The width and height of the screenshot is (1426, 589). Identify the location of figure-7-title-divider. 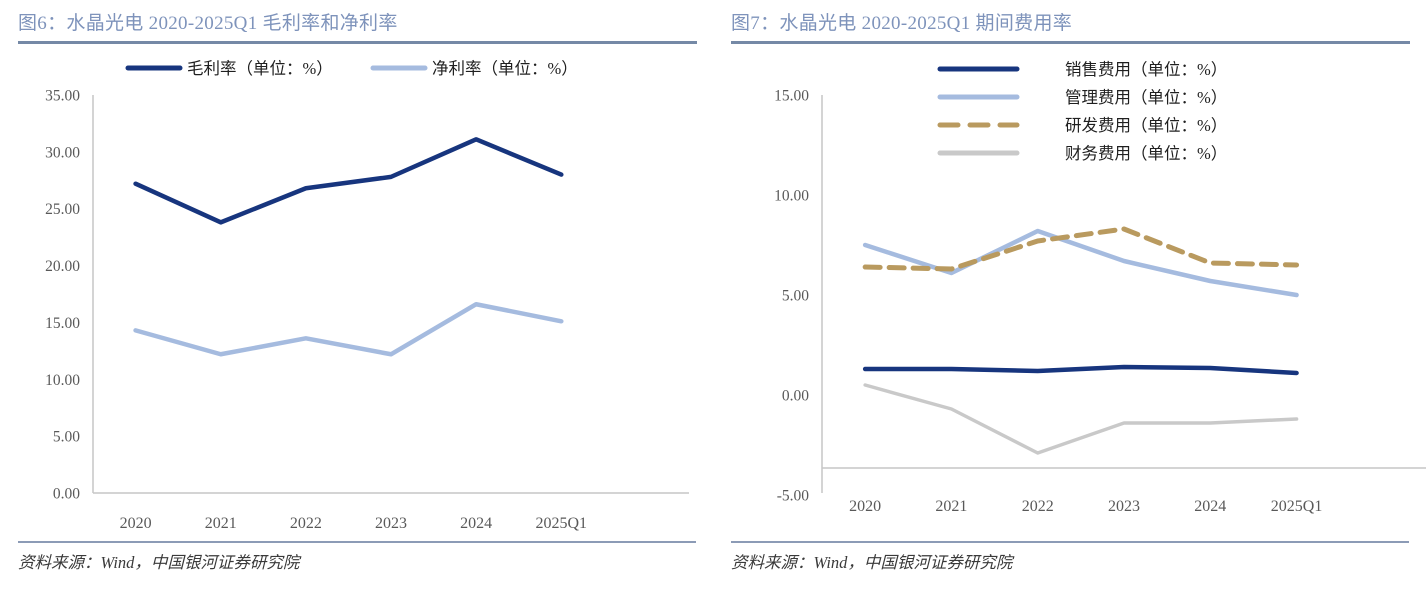
(1070, 42).